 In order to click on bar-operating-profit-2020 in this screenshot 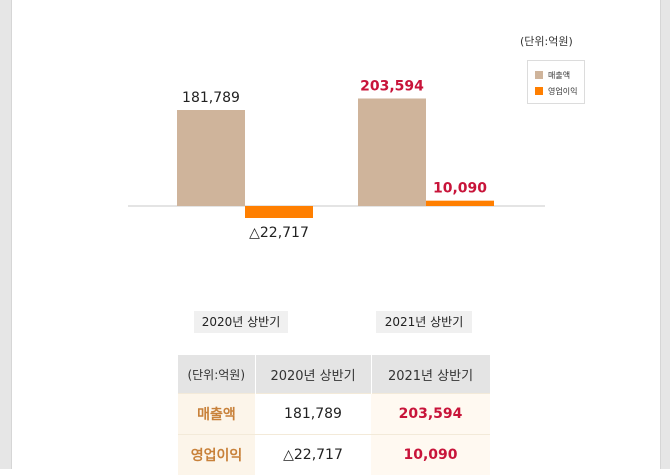, I will do `click(279, 212)`.